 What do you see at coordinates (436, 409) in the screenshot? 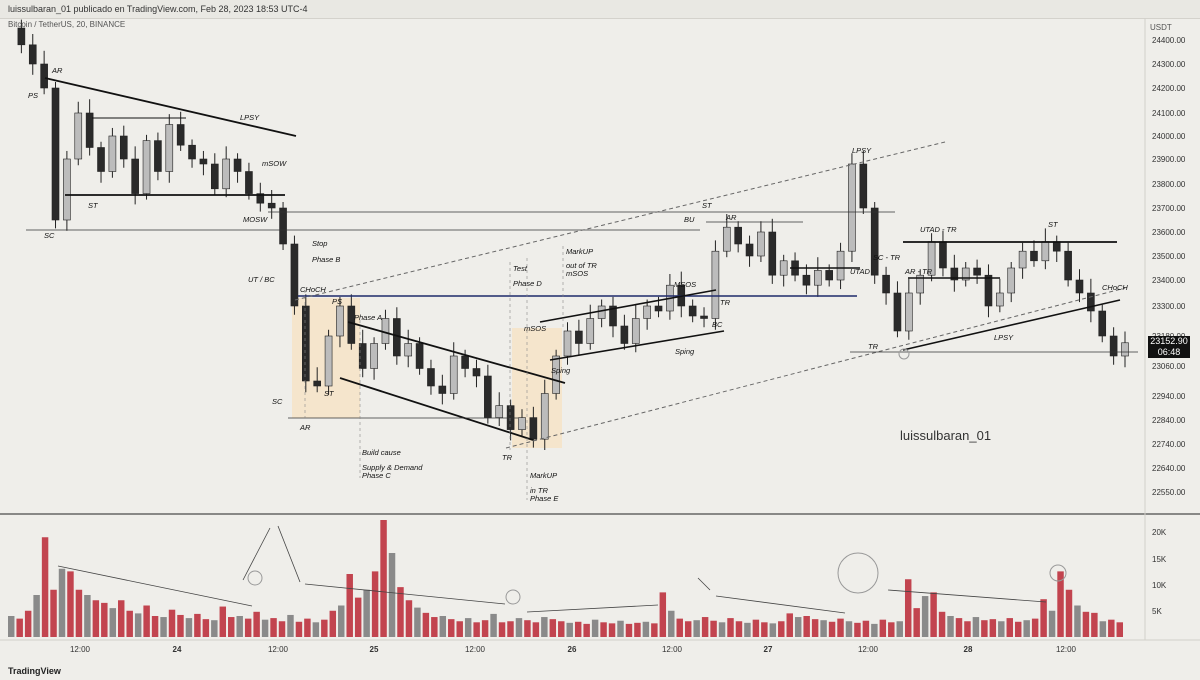
I see `channel-bottom` at bounding box center [436, 409].